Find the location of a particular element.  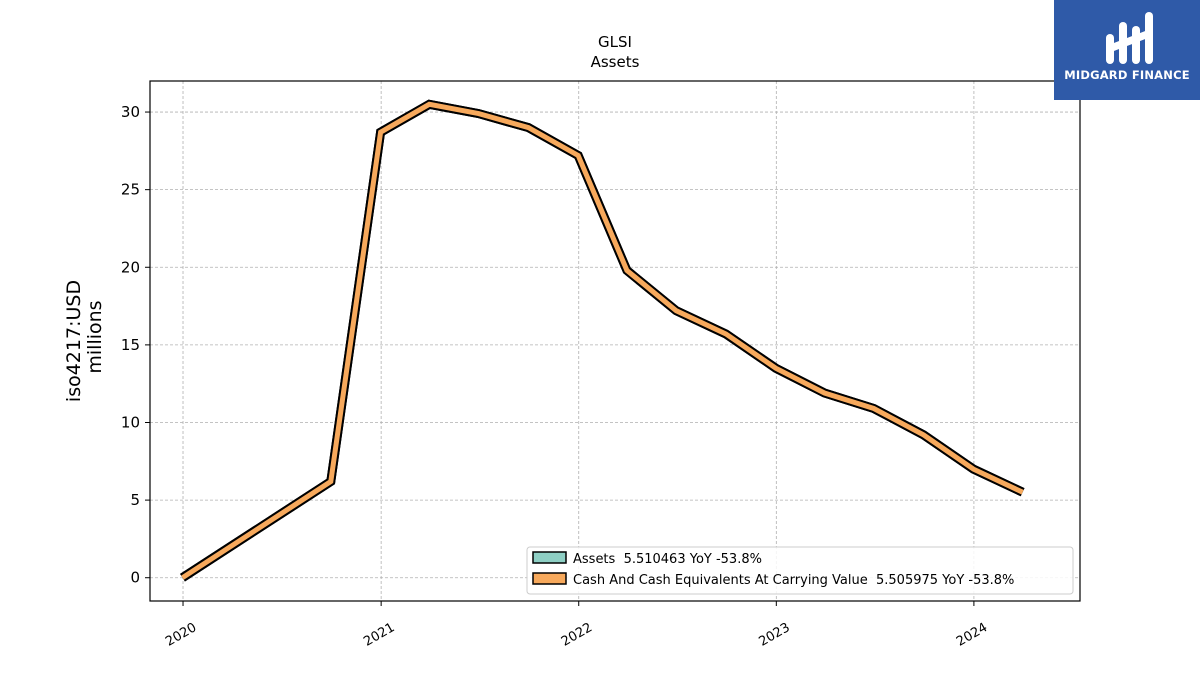

x-axis: 2020 2021 2022 2023 2024 is located at coordinates (576, 625).